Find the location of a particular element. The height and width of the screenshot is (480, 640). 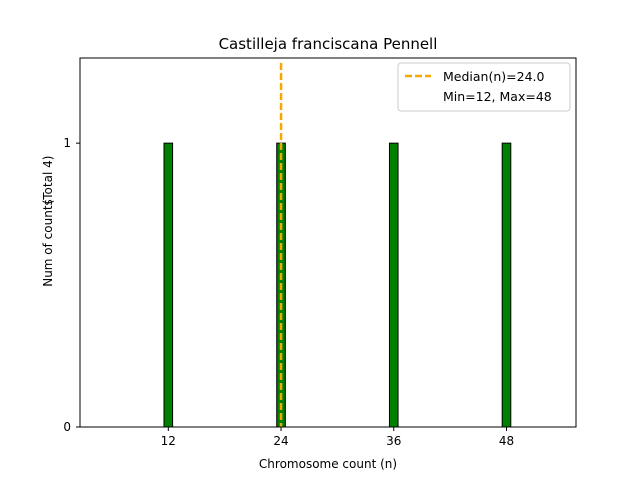

y-ticks: 01 is located at coordinates (71, 285).